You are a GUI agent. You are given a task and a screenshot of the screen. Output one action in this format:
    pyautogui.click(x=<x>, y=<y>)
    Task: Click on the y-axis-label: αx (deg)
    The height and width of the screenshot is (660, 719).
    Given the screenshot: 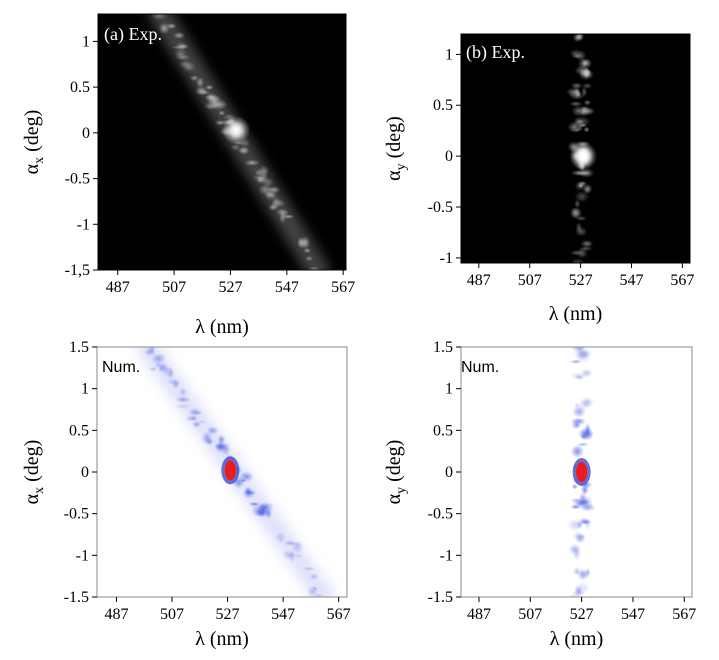 What is the action you would take?
    pyautogui.click(x=34, y=142)
    